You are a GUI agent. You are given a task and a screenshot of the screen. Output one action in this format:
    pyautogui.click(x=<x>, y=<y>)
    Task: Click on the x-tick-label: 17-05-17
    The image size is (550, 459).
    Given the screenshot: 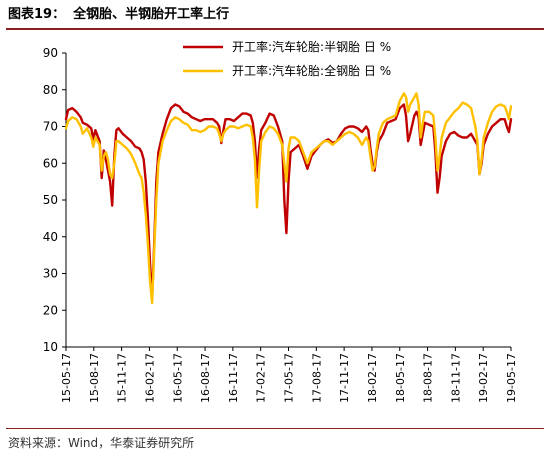 What is the action you would take?
    pyautogui.click(x=289, y=378)
    